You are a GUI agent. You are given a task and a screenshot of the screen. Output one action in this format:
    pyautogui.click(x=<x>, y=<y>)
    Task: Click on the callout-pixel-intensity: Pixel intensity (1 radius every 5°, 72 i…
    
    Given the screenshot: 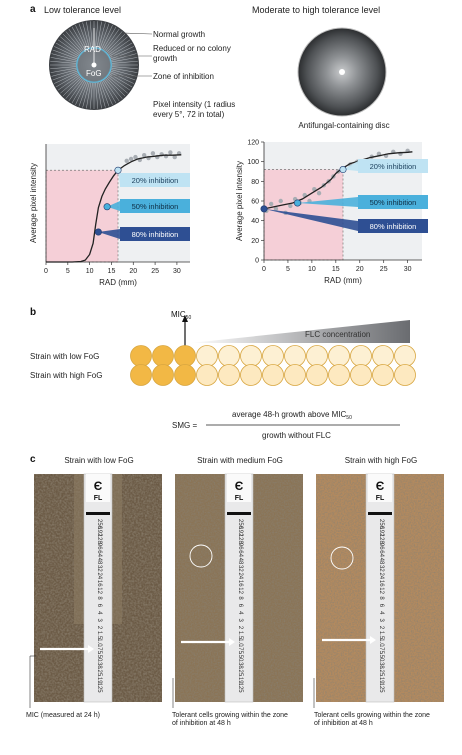 What is the action you would take?
    pyautogui.click(x=203, y=109)
    